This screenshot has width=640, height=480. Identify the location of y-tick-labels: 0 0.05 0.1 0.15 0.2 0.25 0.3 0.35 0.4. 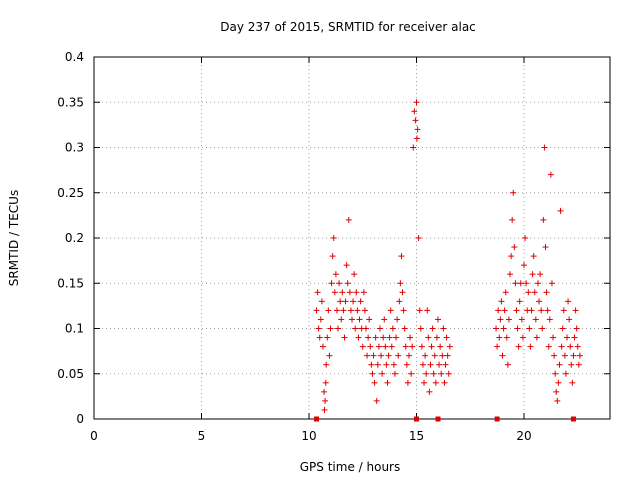
(70, 238).